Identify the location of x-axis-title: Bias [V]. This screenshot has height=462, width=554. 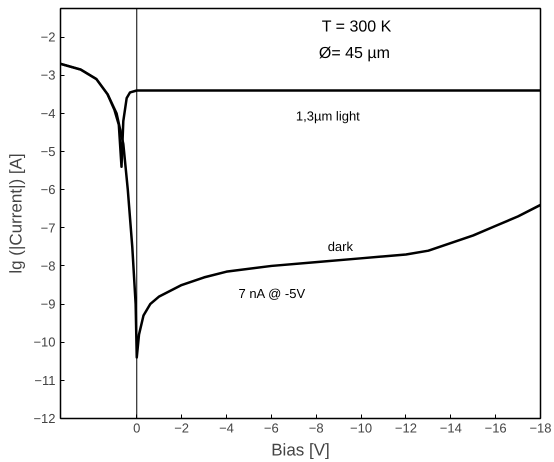
(300, 450).